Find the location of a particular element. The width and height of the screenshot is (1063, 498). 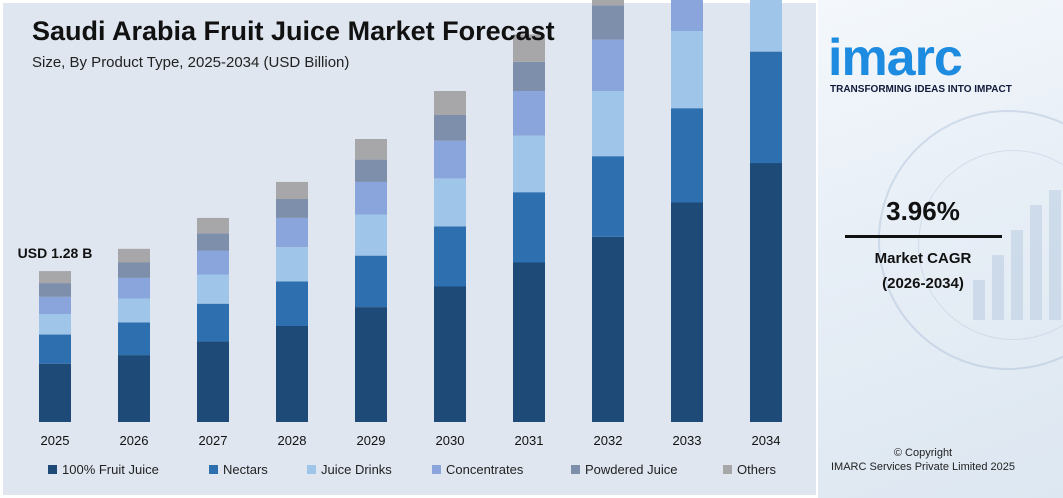

x-tick-label: 2033 is located at coordinates (687, 440).